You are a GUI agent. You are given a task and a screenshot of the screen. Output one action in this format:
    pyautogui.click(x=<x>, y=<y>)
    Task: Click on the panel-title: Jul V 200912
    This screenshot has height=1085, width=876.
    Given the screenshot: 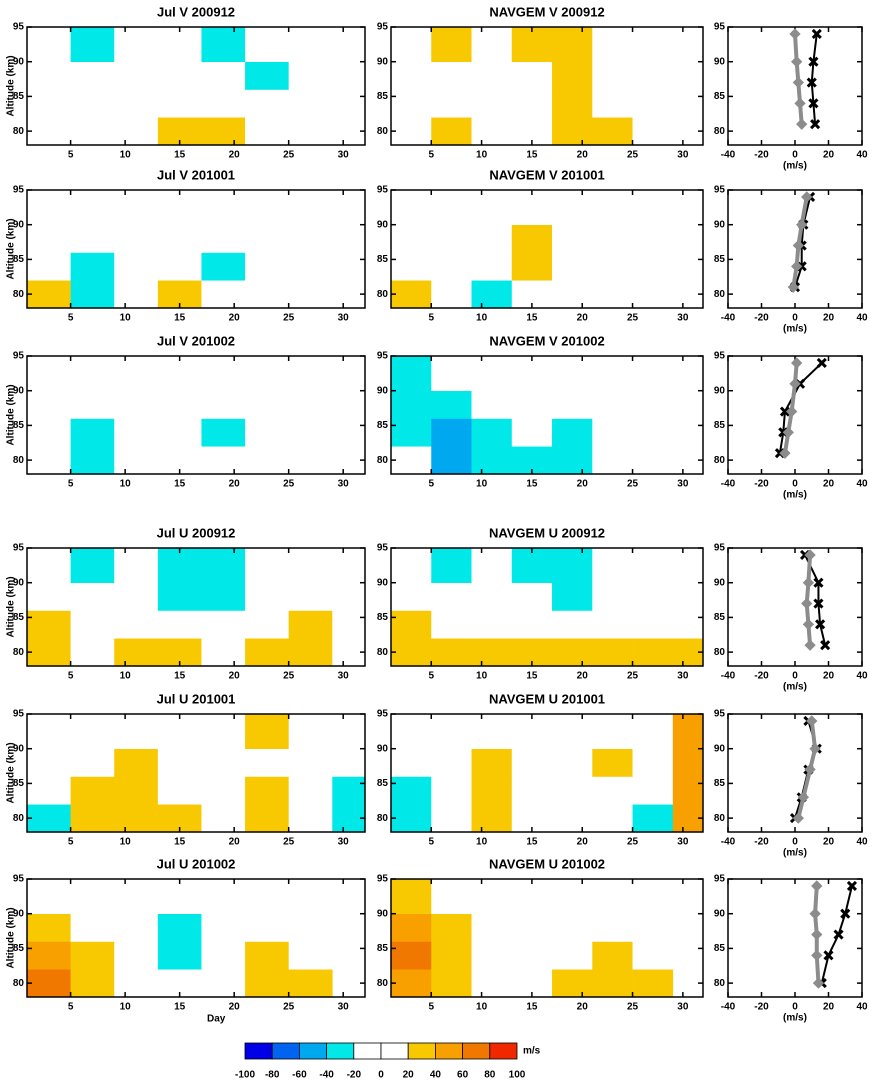 What is the action you would take?
    pyautogui.click(x=196, y=11)
    